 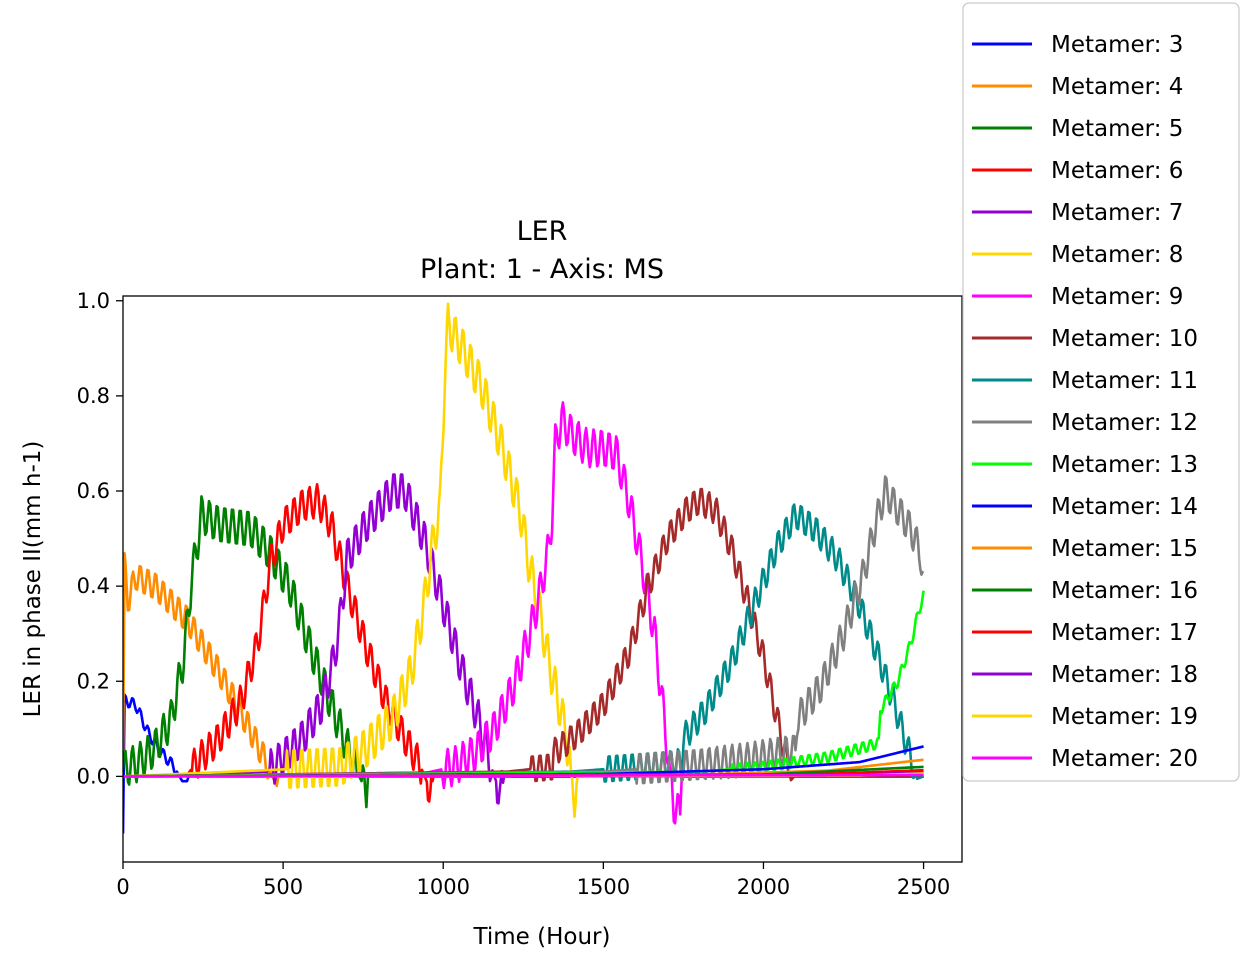 What do you see at coordinates (1117, 213) in the screenshot?
I see `legend-label: Metamer: 7` at bounding box center [1117, 213].